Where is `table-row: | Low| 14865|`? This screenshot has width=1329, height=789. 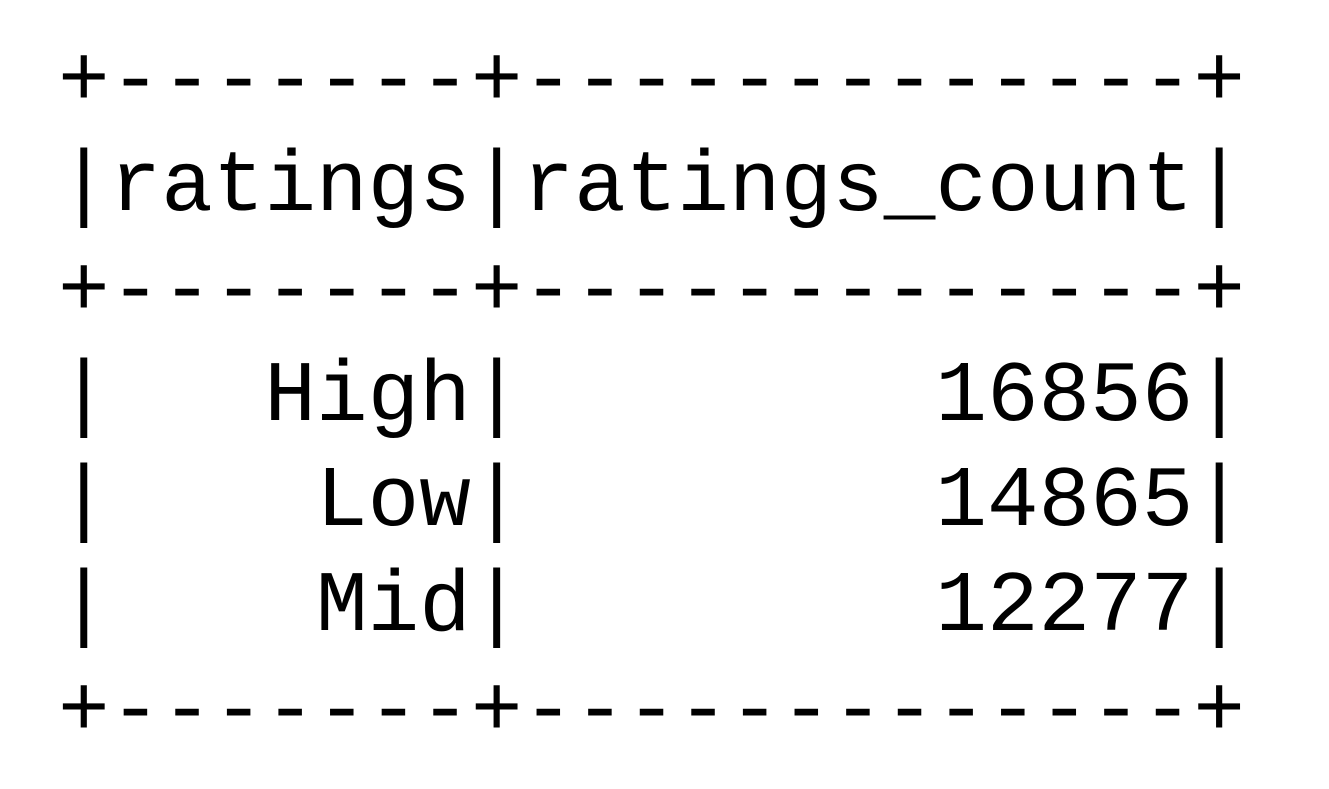
table-row: | Low| 14865| is located at coordinates (651, 502).